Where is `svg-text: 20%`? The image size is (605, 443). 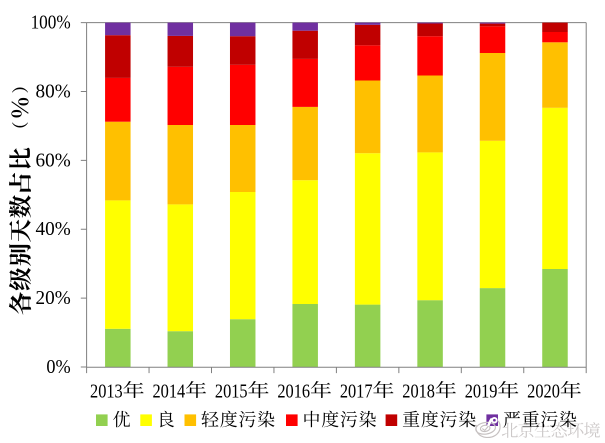 svg-text: 20% is located at coordinates (53, 298).